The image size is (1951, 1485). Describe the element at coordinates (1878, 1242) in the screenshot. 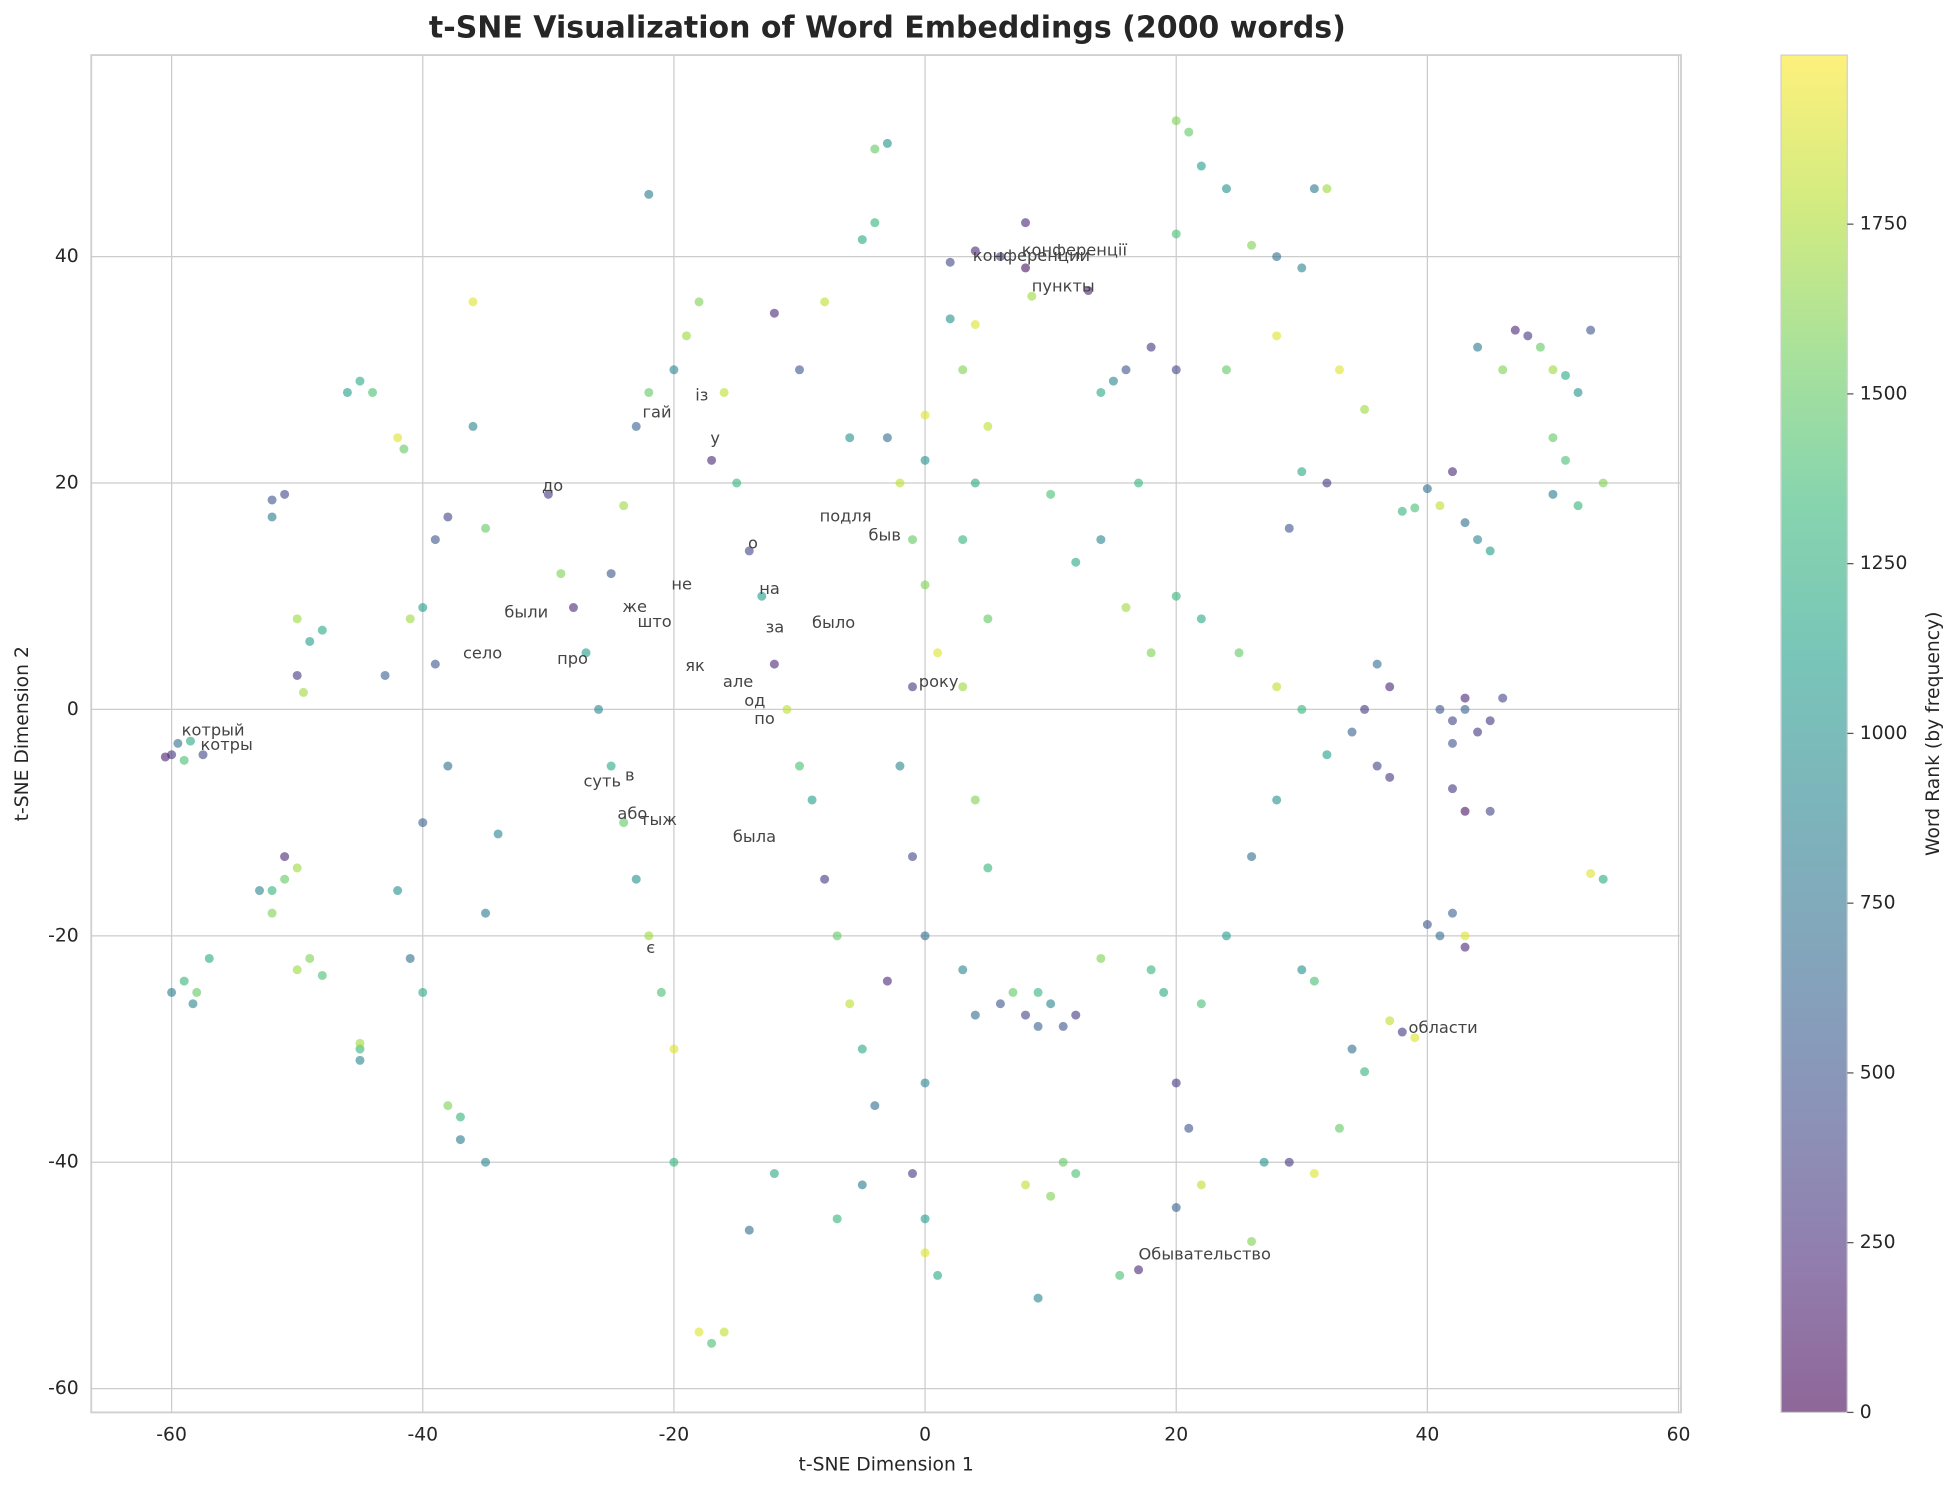

I see `colorbar-tick-label: 250` at that location.